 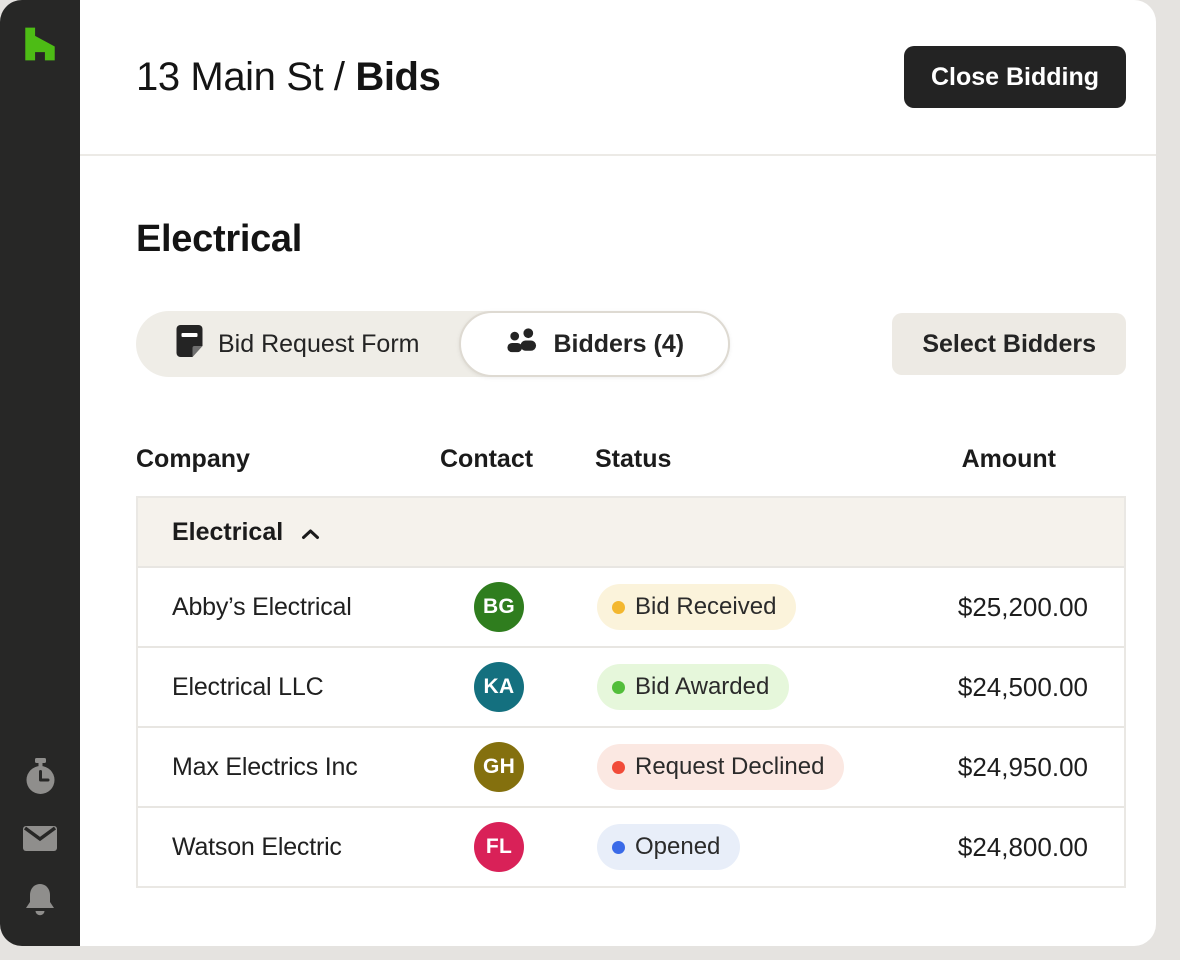 What do you see at coordinates (40, 900) in the screenshot?
I see `bell-icon` at bounding box center [40, 900].